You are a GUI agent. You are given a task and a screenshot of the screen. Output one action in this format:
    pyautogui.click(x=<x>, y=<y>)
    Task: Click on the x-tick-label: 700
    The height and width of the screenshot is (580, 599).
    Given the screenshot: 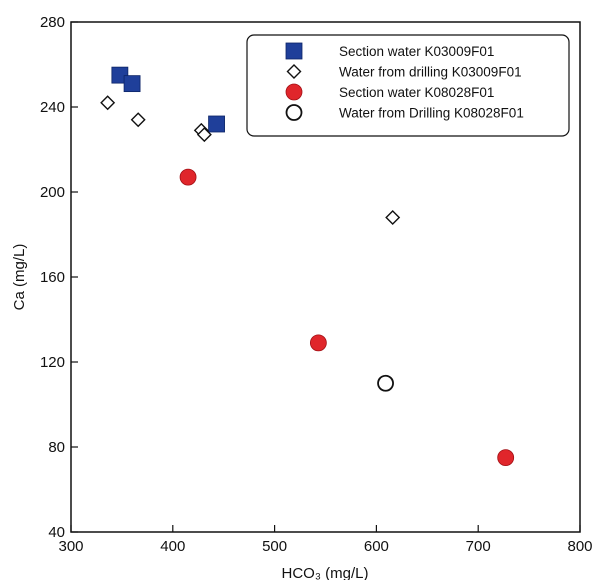 What is the action you would take?
    pyautogui.click(x=478, y=546)
    